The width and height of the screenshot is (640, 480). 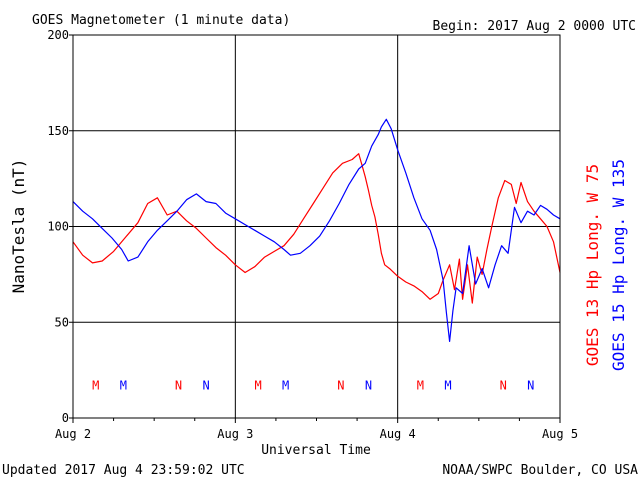 What do you see at coordinates (592, 265) in the screenshot?
I see `legend-goes13: GOES 13 Hp Long. W 75` at bounding box center [592, 265].